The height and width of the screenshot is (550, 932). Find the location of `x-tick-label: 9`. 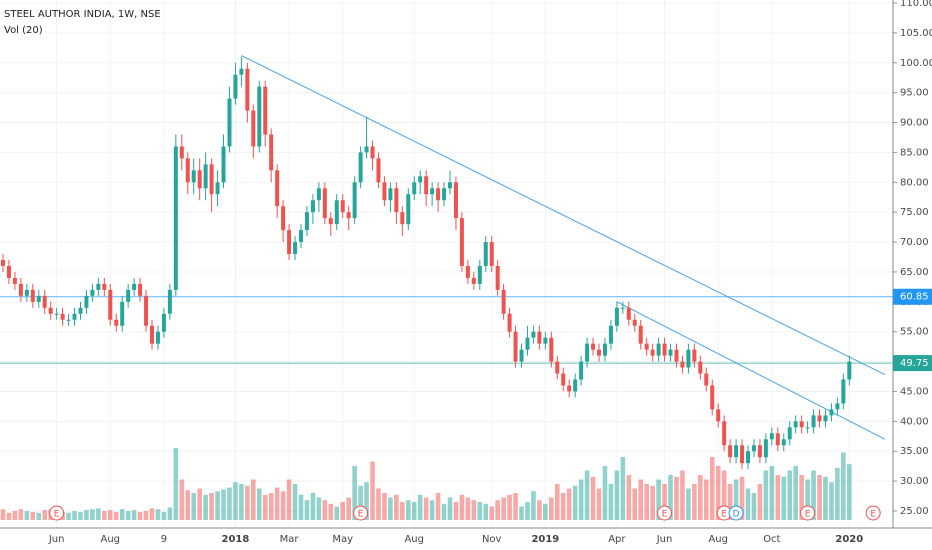

x-tick-label: 9 is located at coordinates (164, 539).